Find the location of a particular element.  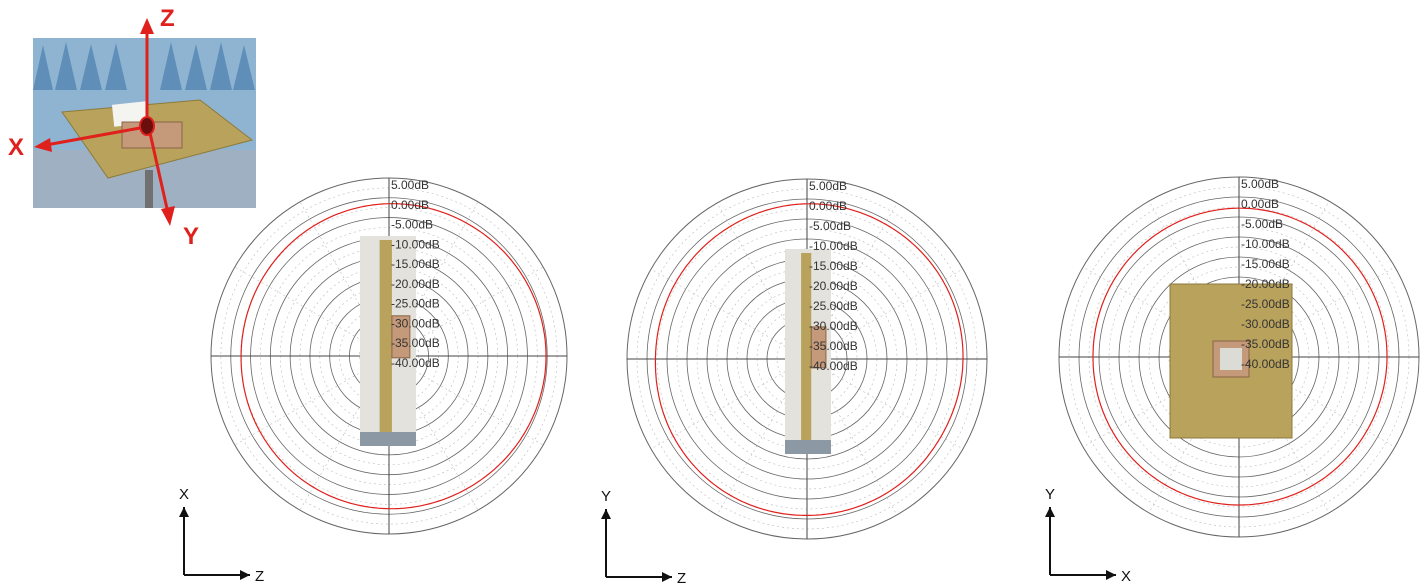

mount-post is located at coordinates (149, 189).